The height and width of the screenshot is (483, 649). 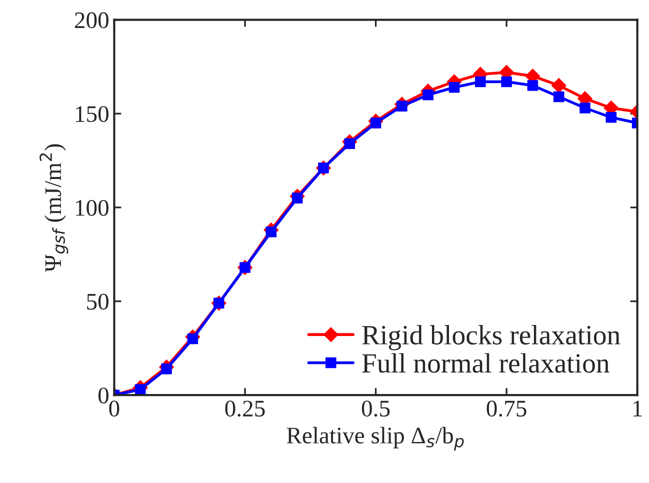 What do you see at coordinates (375, 438) in the screenshot?
I see `x-axis-title: Relative slip Δ$_{s}$/b$_{p}$` at bounding box center [375, 438].